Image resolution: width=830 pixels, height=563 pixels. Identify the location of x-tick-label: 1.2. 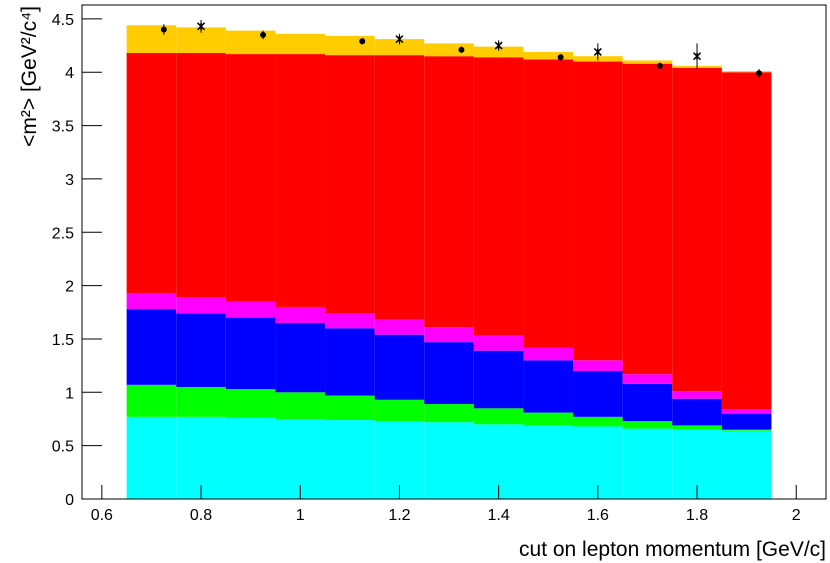
(399, 515).